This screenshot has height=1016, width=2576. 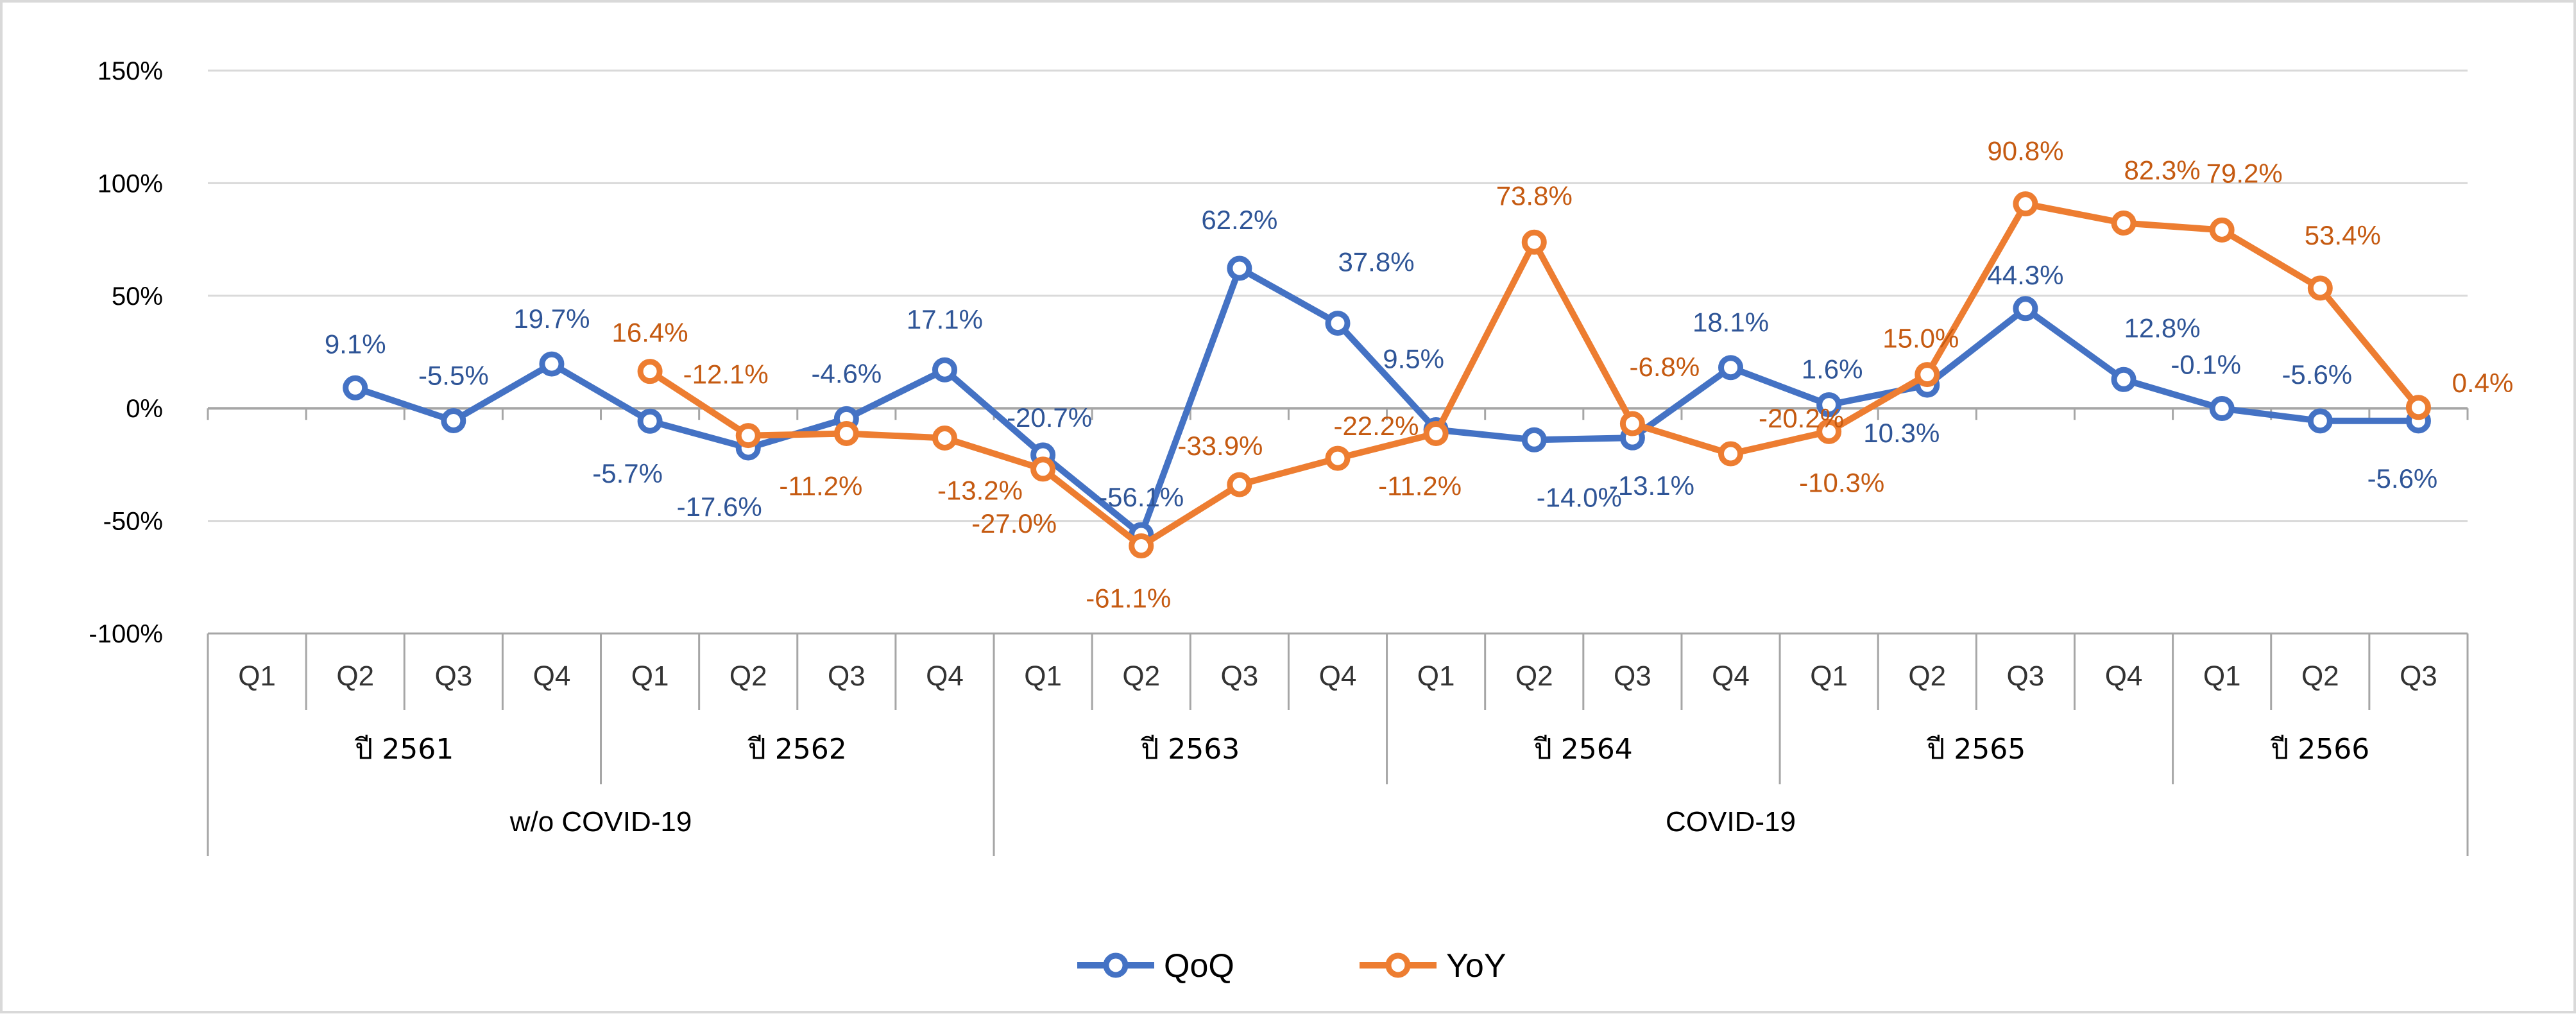 What do you see at coordinates (1801, 418) in the screenshot?
I see `data-label-yoy: -20.2%` at bounding box center [1801, 418].